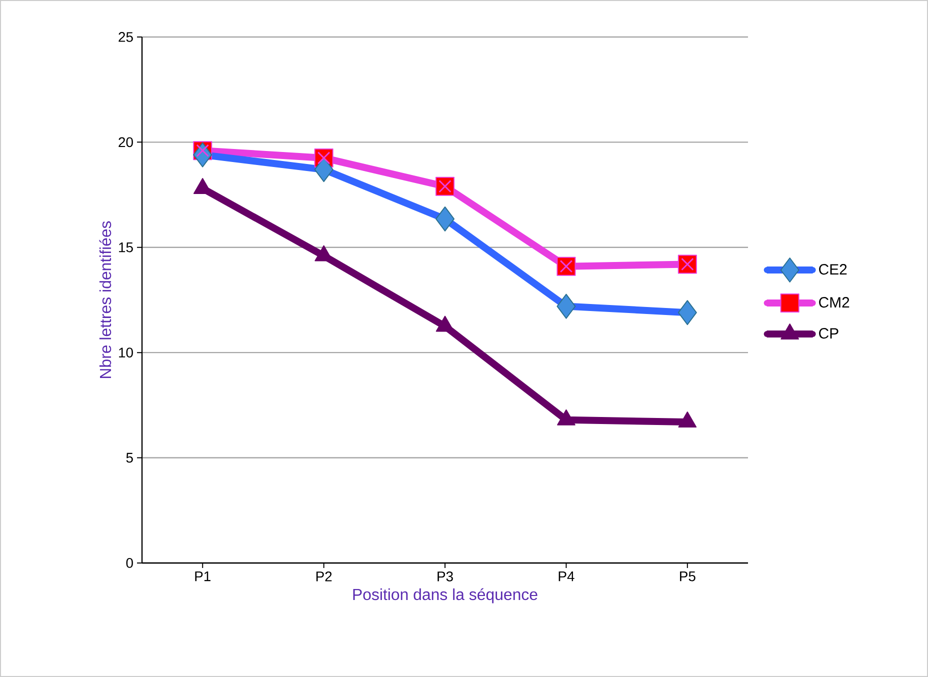 This screenshot has width=928, height=677. What do you see at coordinates (445, 596) in the screenshot?
I see `x-axis-title: Position dans la séquence` at bounding box center [445, 596].